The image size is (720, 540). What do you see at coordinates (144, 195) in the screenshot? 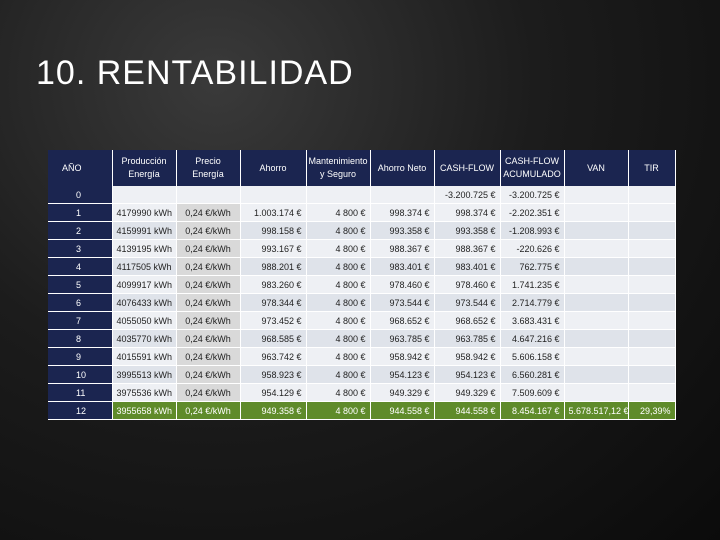
I see `production-cell` at bounding box center [144, 195].